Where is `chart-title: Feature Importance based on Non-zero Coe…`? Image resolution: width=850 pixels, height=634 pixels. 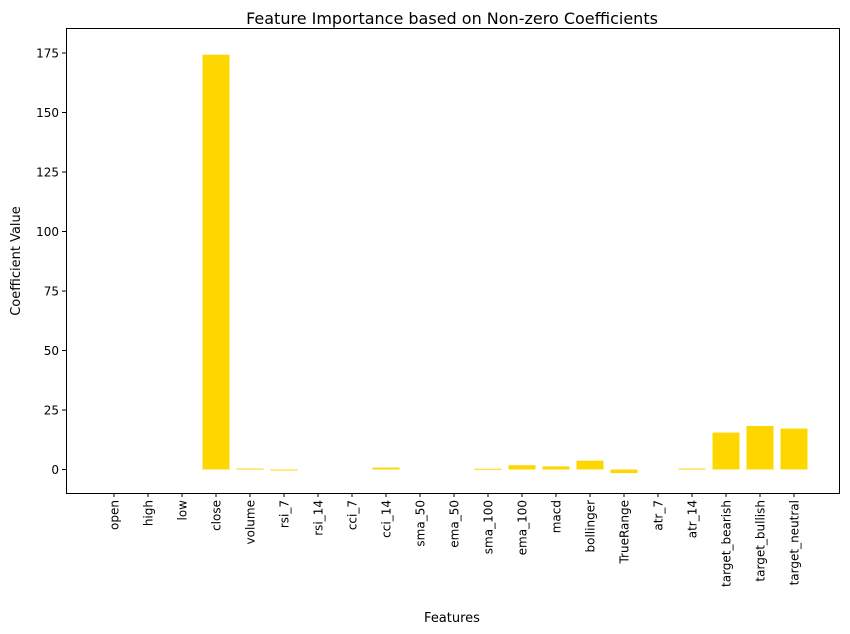
chart-title: Feature Importance based on Non-zero Coe… is located at coordinates (452, 18).